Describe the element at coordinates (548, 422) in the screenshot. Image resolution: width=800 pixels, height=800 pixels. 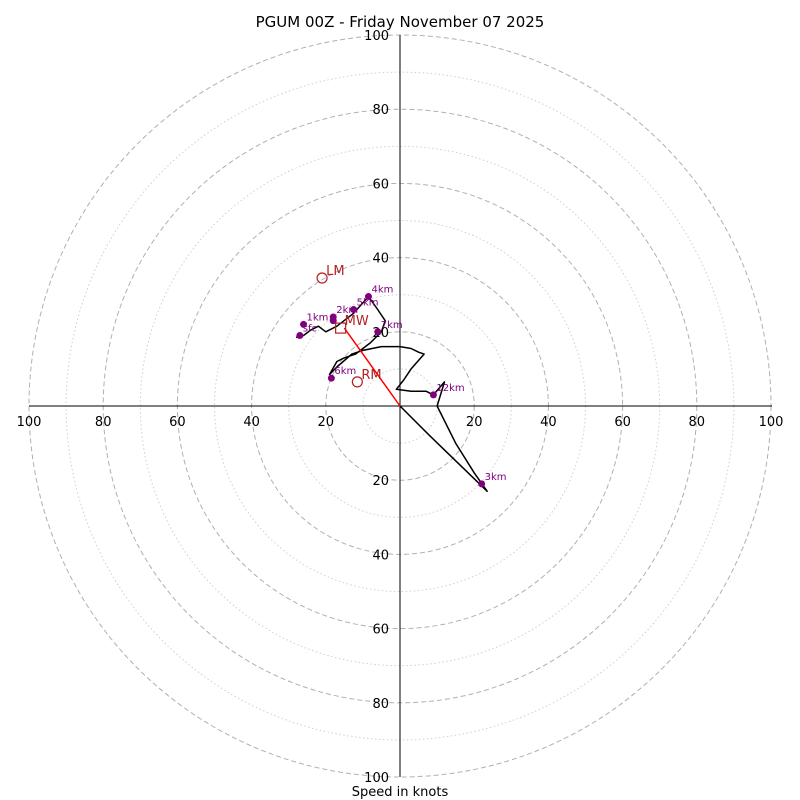
I see `tick-label-x-pos-40: 40` at that location.